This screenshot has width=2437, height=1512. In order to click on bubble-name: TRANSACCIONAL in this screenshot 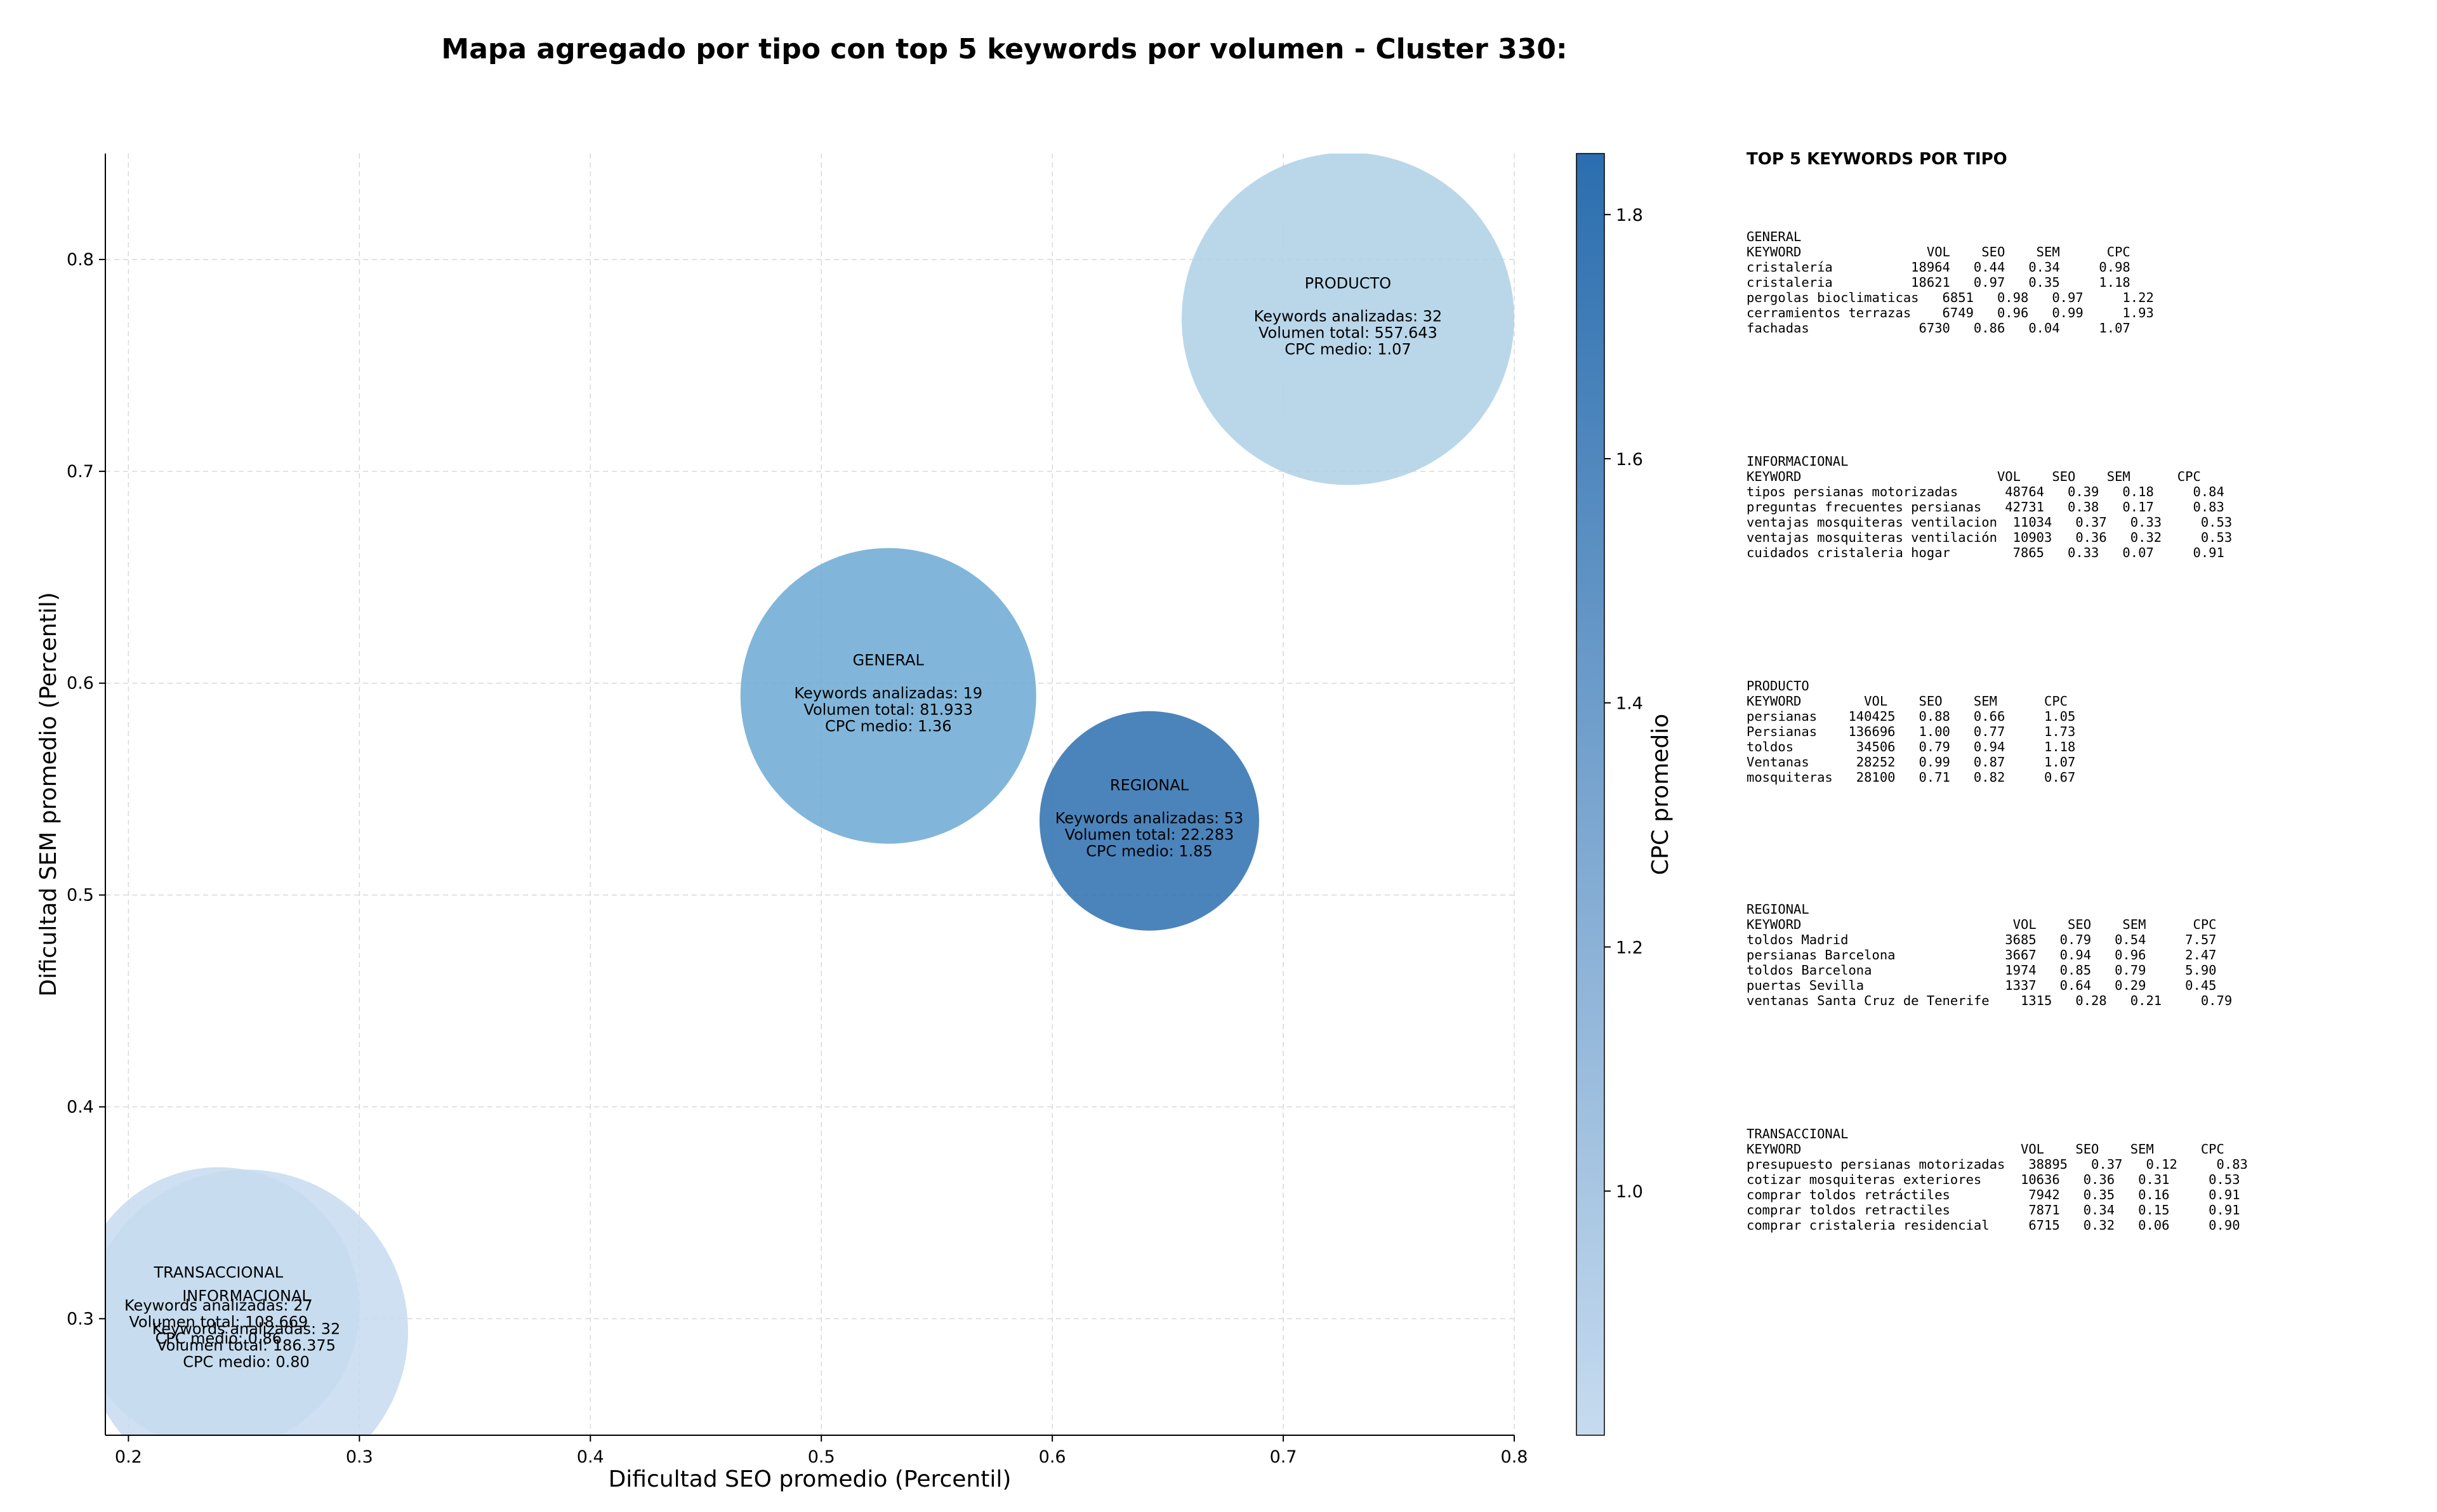, I will do `click(219, 1273)`.